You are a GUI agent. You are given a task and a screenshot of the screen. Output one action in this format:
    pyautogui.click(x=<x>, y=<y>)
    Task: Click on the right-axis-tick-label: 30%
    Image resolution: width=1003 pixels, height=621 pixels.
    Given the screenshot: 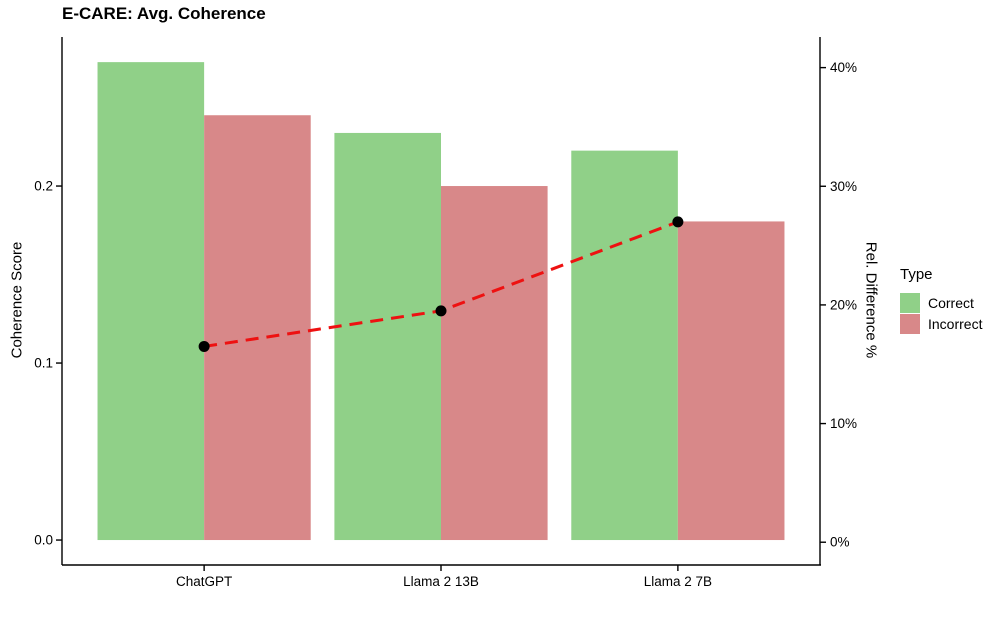 What is the action you would take?
    pyautogui.click(x=843, y=186)
    